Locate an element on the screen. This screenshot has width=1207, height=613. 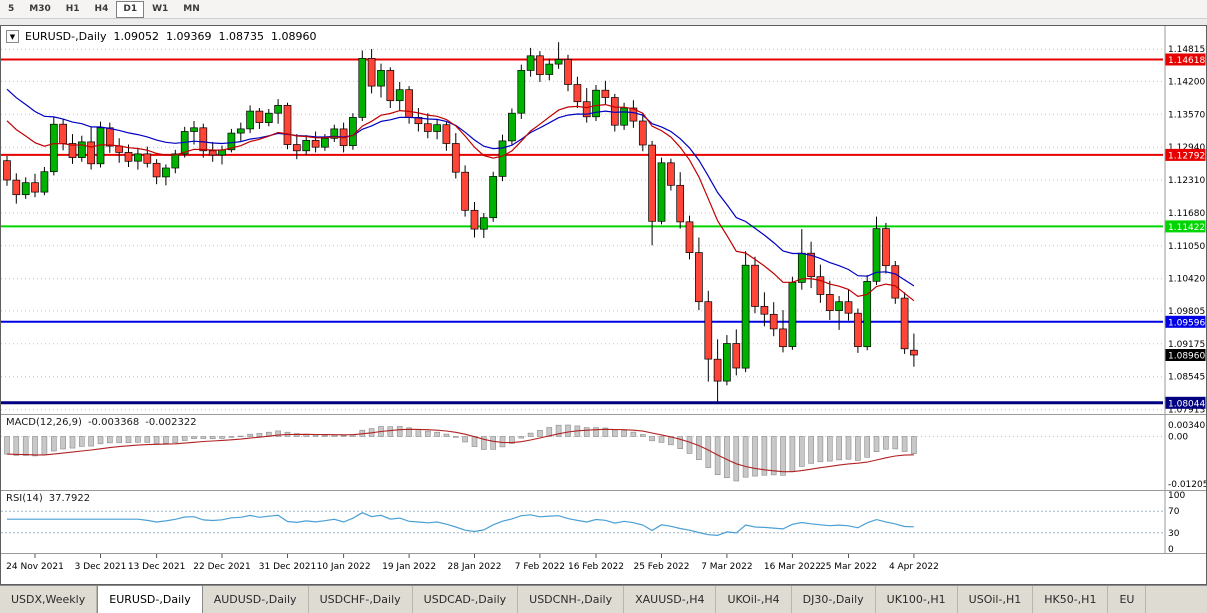
tab-usoil-h1: USOil-,H1 is located at coordinates (996, 599).